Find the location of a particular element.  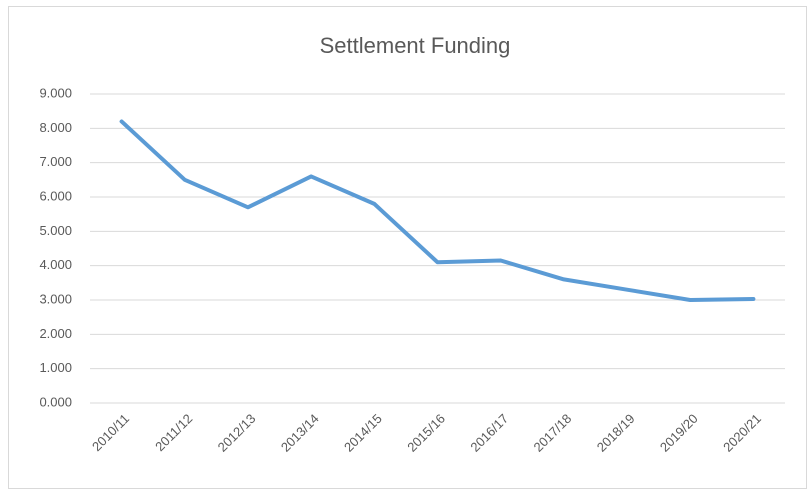

y-tick-label: 2.000 is located at coordinates (55, 333).